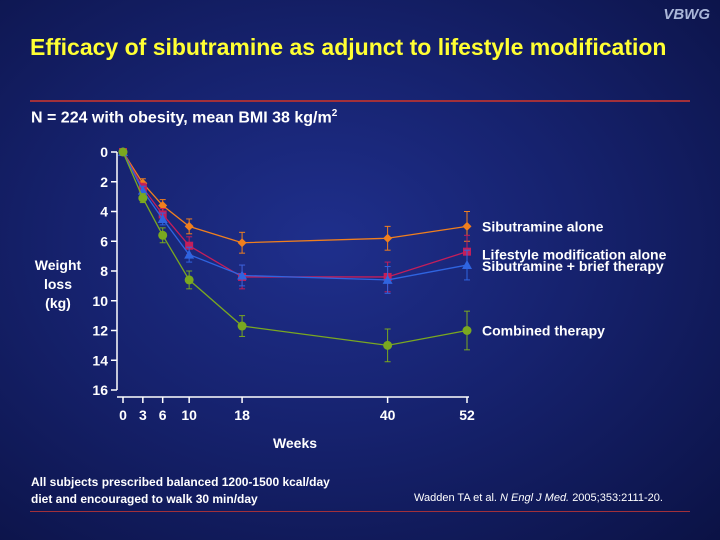 This screenshot has width=720, height=540. I want to click on footer-divider, so click(360, 511).